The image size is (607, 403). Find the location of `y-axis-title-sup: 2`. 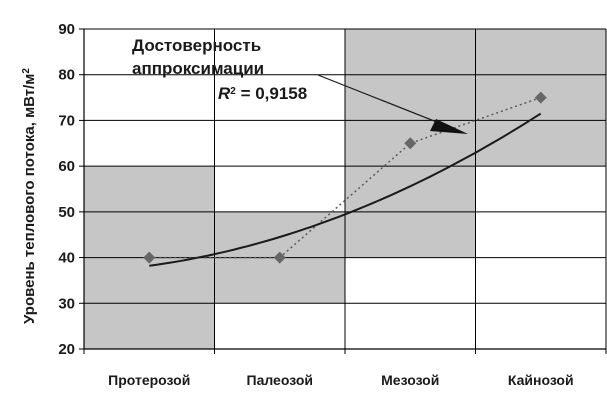

y-axis-title-sup: 2 is located at coordinates (26, 71).